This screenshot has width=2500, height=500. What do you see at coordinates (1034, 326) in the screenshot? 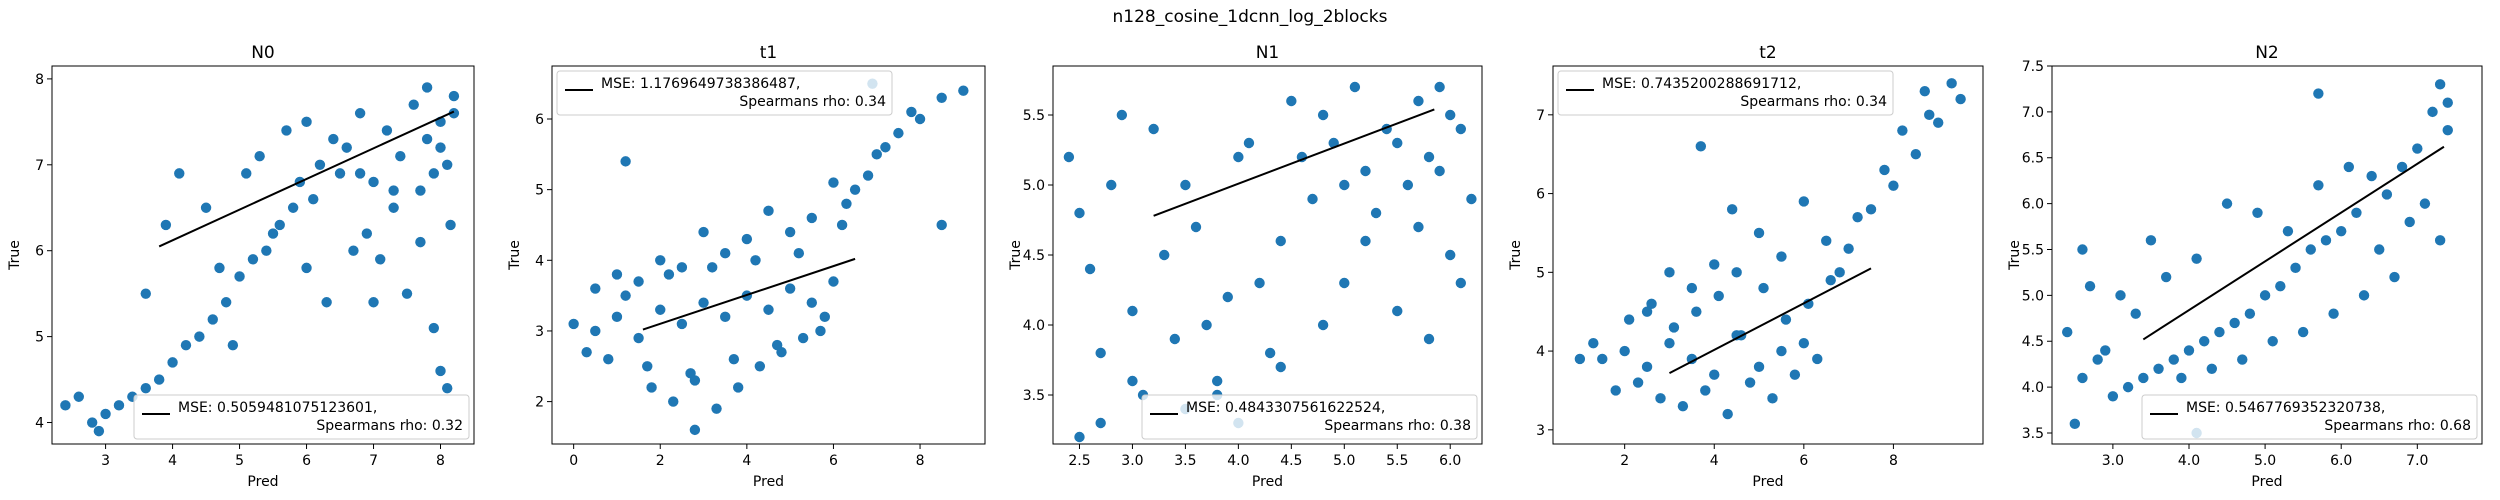
I see `y-tick-label: 4.0` at bounding box center [1034, 326].